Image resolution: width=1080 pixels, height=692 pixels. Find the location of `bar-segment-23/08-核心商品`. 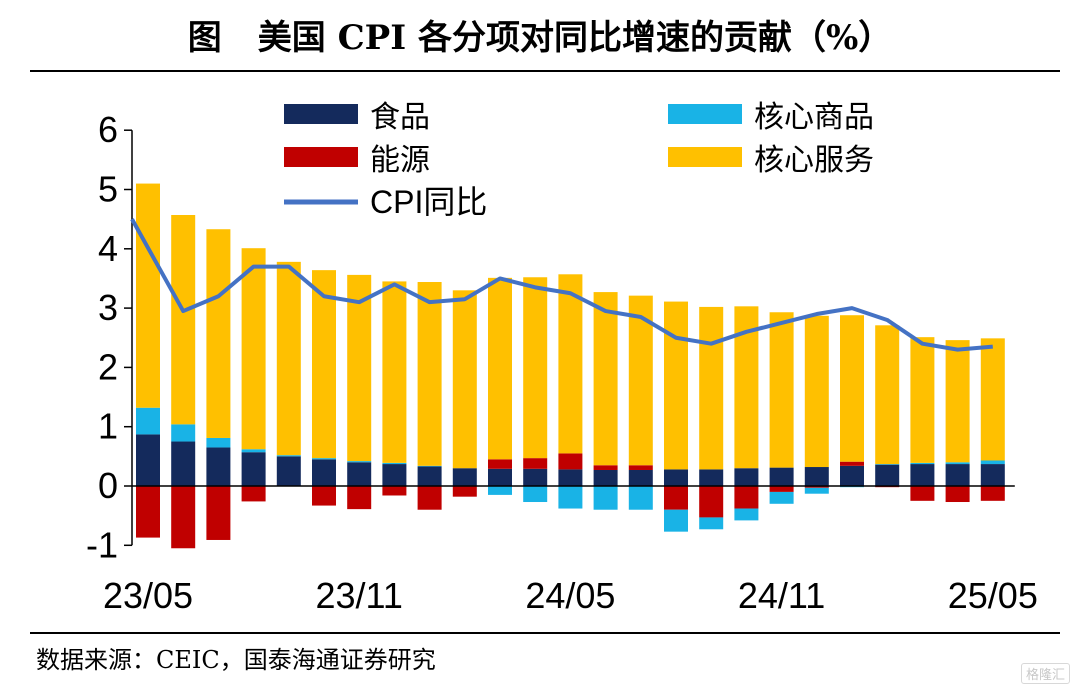

bar-segment-23/08-核心商品 is located at coordinates (253, 451).